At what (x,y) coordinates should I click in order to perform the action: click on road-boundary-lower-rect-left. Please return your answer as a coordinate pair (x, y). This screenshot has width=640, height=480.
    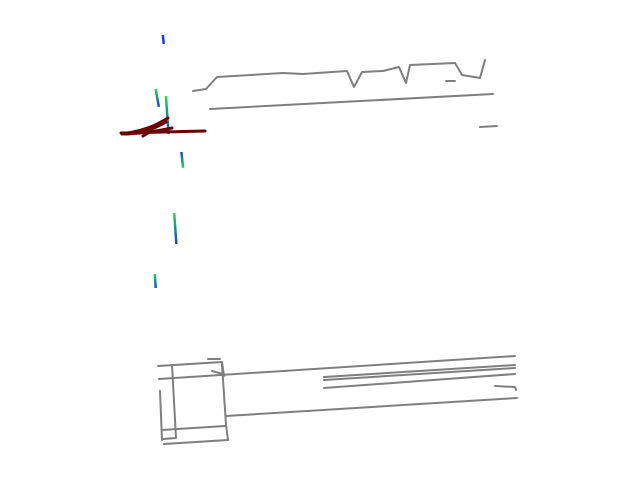
    Looking at the image, I should click on (161, 415).